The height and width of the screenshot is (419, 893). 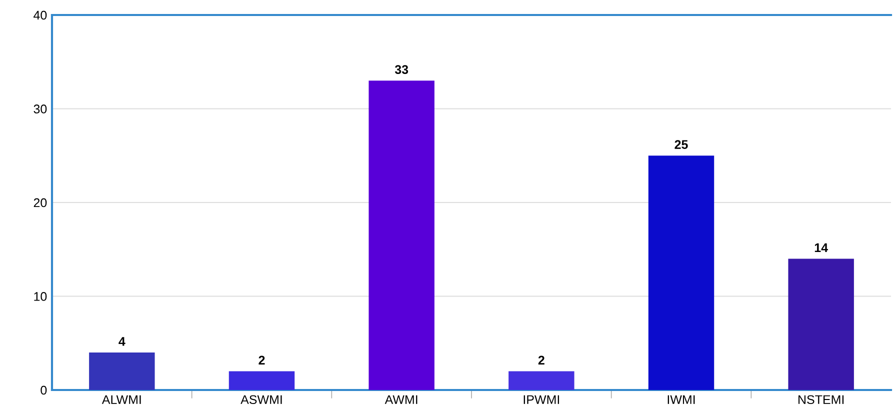 I want to click on data-label: 4, so click(x=122, y=341).